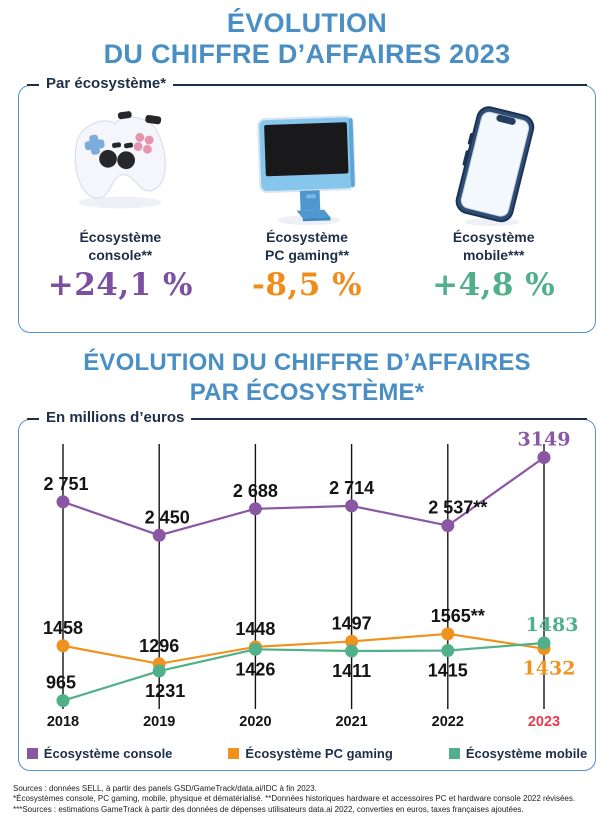  What do you see at coordinates (319, 753) in the screenshot?
I see `legend-label: Écosystème PC gaming` at bounding box center [319, 753].